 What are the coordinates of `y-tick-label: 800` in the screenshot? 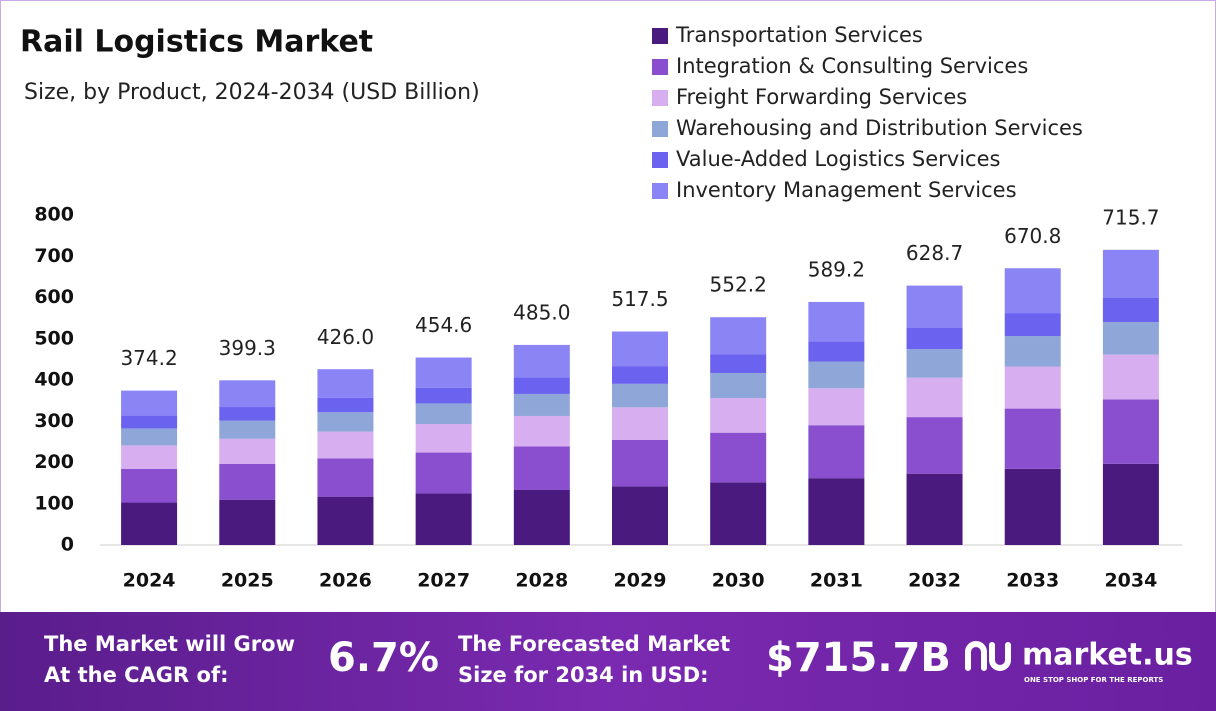 It's located at (54, 215).